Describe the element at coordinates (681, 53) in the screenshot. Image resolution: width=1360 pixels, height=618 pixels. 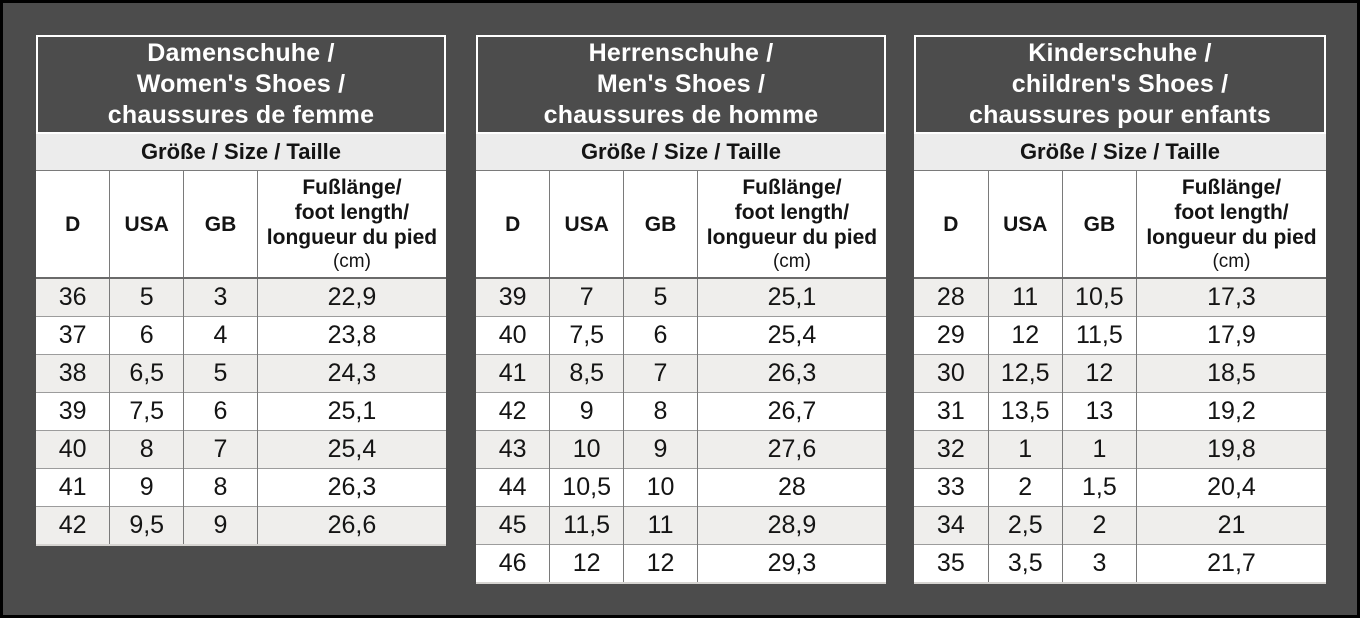
I see `title-line: Herrenschuhe /` at that location.